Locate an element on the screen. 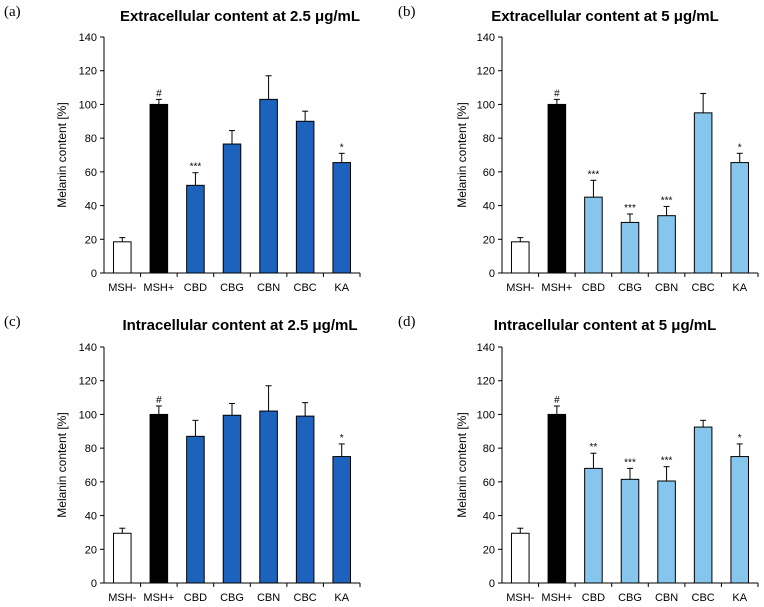 The image size is (764, 607). panel-c-title: Intracellular content at 2.5 μg/mL is located at coordinates (239, 325).